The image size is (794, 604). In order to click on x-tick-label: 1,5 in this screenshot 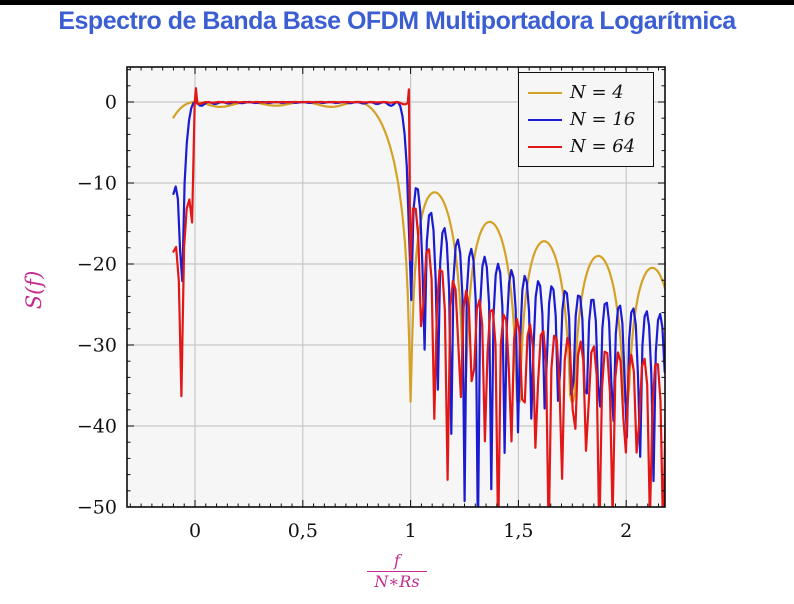, I will do `click(518, 531)`.